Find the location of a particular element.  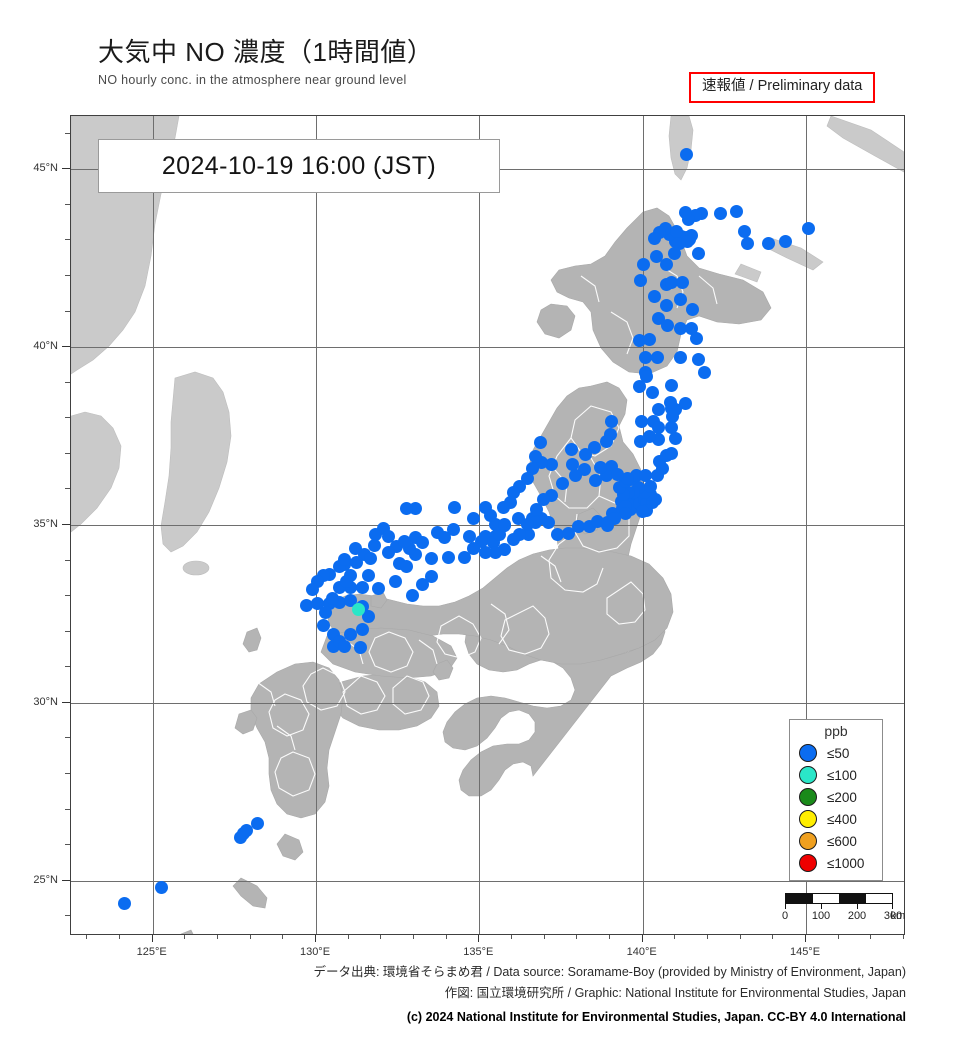

preliminary-data-badge: 速報値 / Preliminary data is located at coordinates (782, 87).